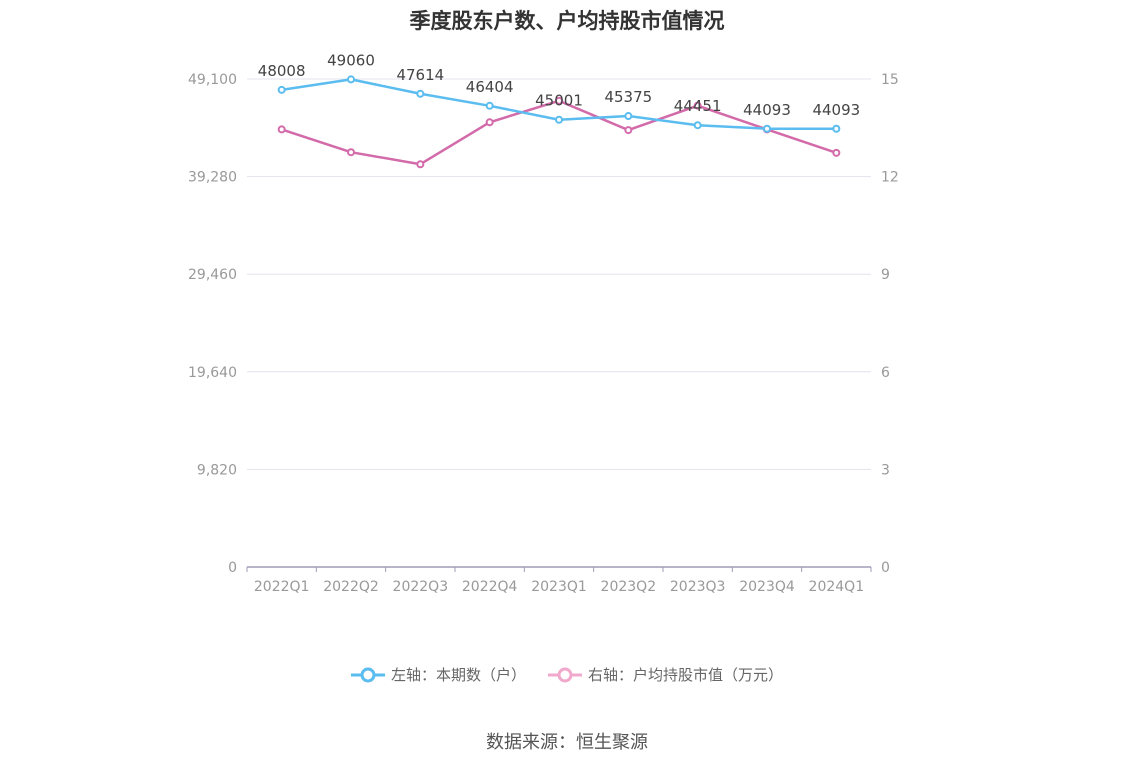 The image size is (1134, 766). What do you see at coordinates (282, 587) in the screenshot?
I see `x-tick-label: 2022Q1` at bounding box center [282, 587].